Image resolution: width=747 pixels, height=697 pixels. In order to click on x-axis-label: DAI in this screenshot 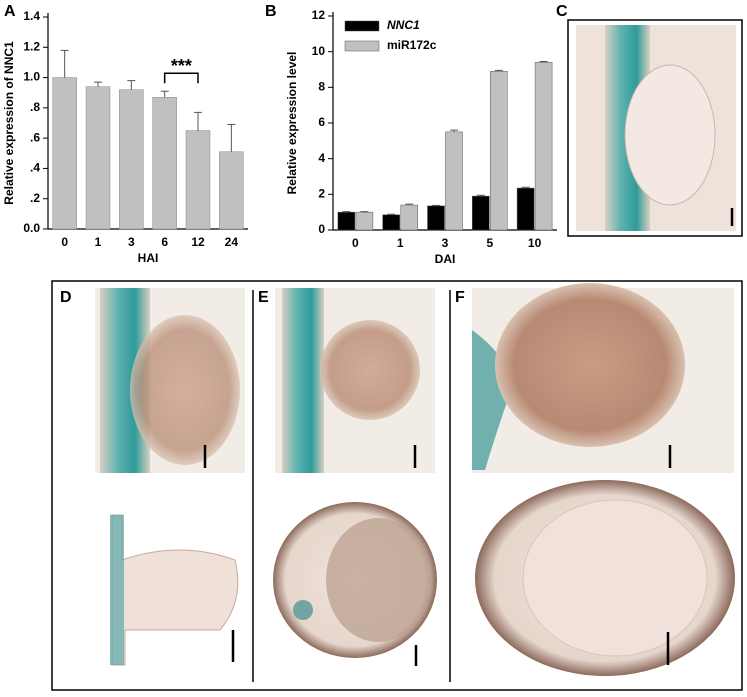, I will do `click(445, 259)`.